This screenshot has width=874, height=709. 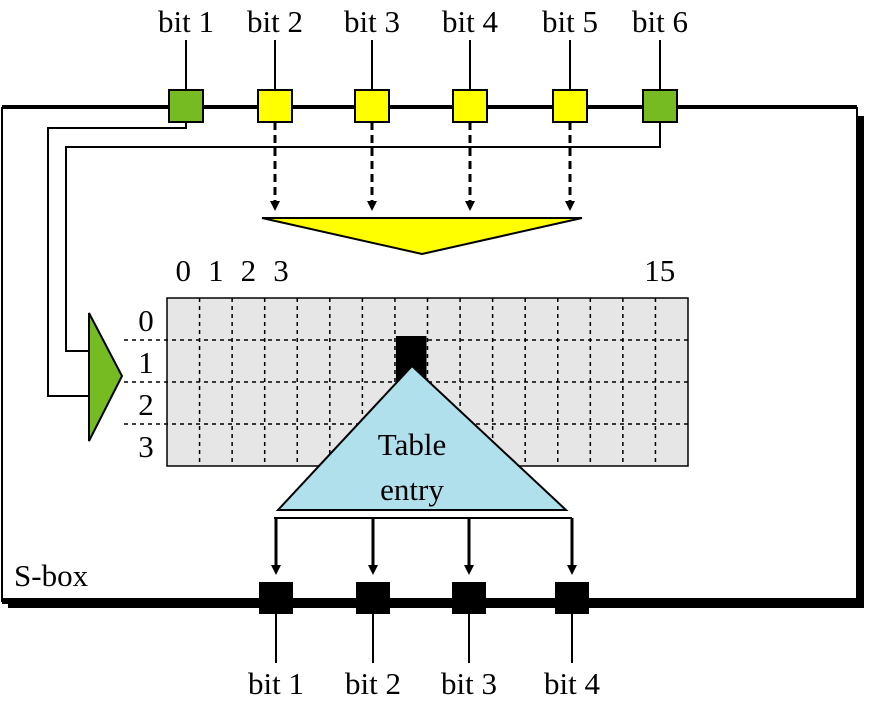 What do you see at coordinates (660, 21) in the screenshot?
I see `input-bit-label: bit 6` at bounding box center [660, 21].